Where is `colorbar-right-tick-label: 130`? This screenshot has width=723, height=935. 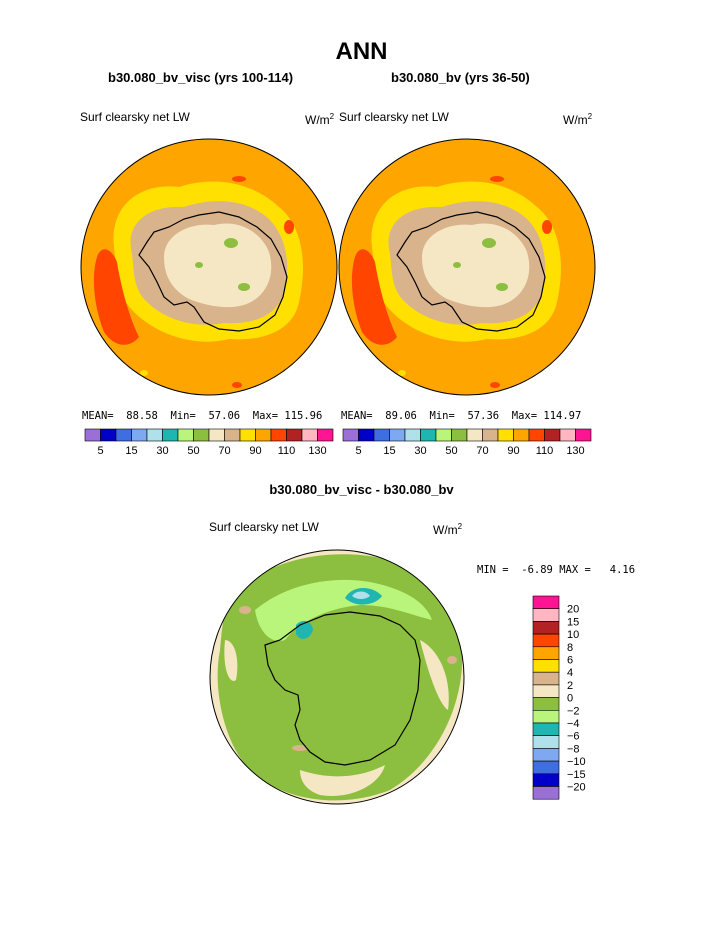
colorbar-right-tick-label: 130 is located at coordinates (575, 451).